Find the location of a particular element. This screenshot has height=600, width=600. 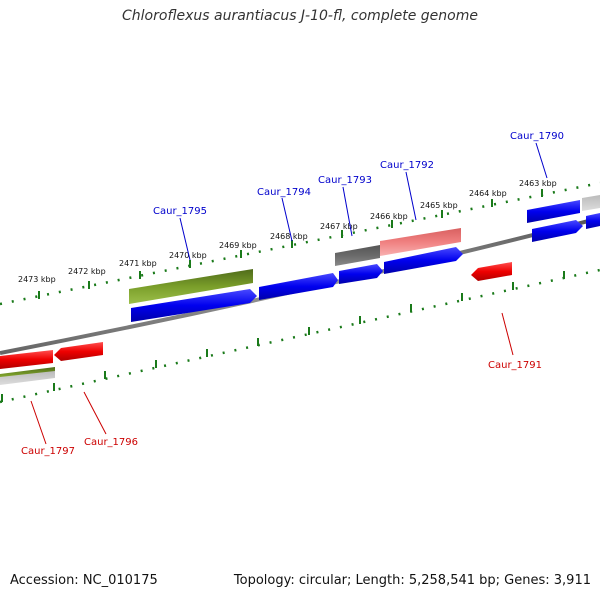

gene-caur-1797-gray is located at coordinates (27, 378).